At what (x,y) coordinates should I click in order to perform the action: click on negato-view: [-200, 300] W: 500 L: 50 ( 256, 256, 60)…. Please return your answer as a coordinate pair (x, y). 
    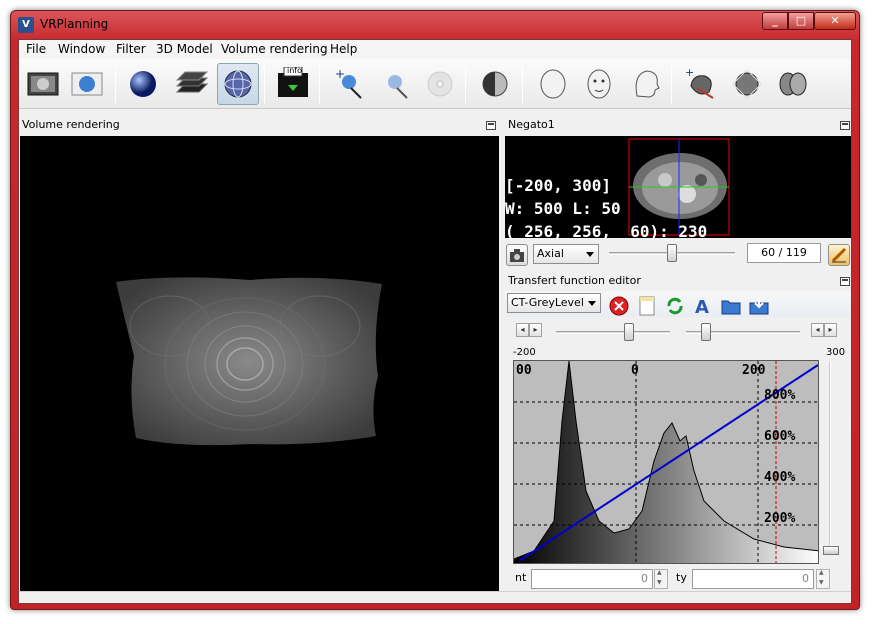
    Looking at the image, I should click on (678, 187).